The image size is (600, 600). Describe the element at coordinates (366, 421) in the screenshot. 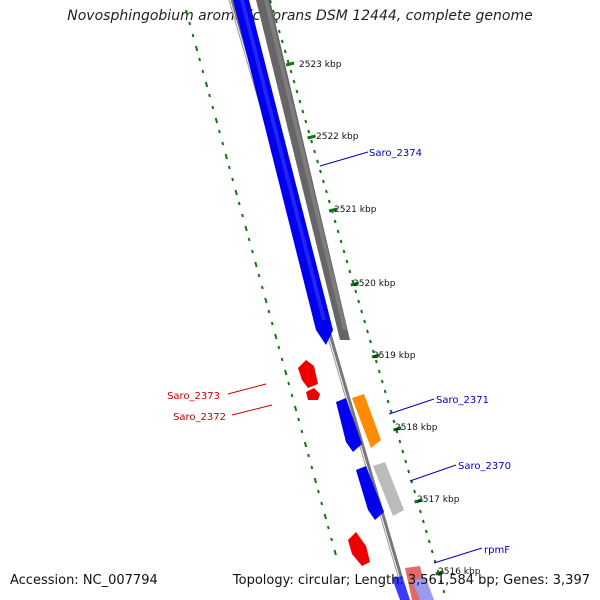

I see `feature-saro-2371-orange` at that location.